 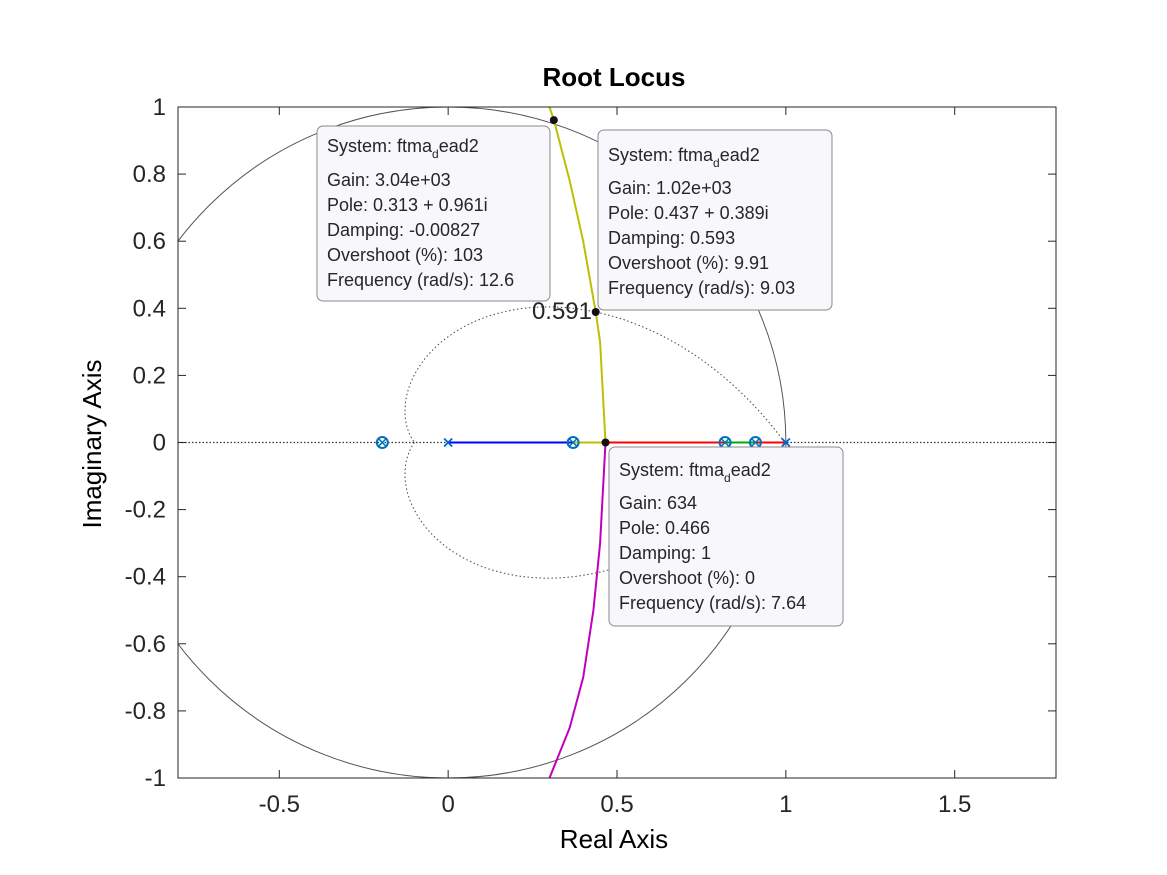 What do you see at coordinates (658, 503) in the screenshot?
I see `datatip-gain: Gain: 634` at bounding box center [658, 503].